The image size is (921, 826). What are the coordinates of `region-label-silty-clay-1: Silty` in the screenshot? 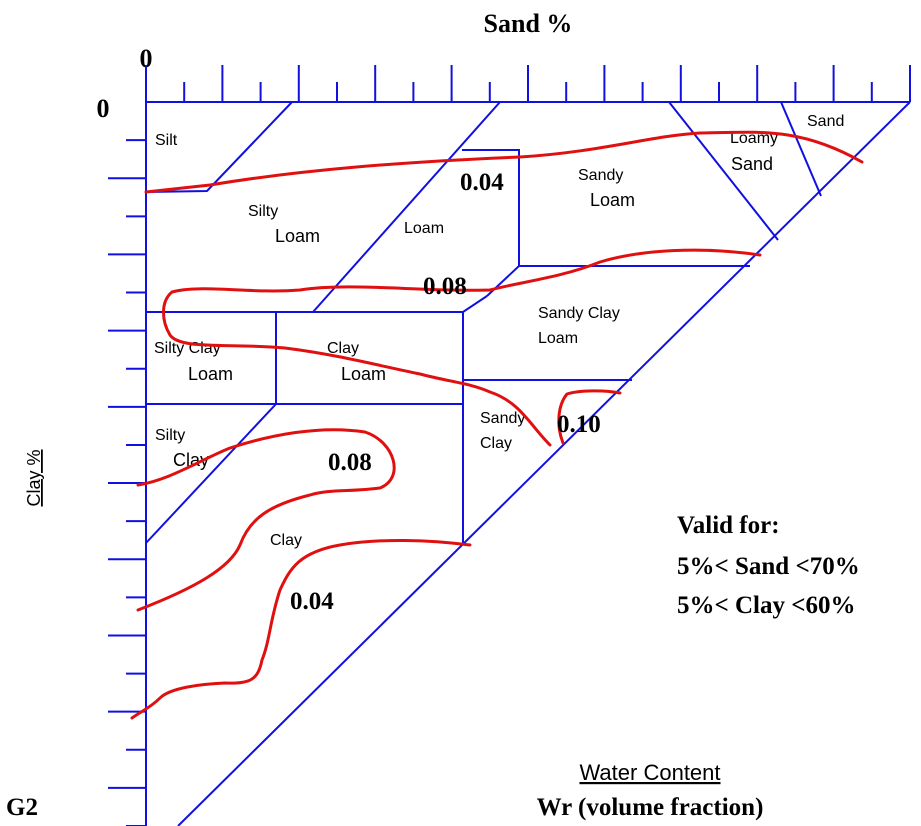 It's located at (170, 435).